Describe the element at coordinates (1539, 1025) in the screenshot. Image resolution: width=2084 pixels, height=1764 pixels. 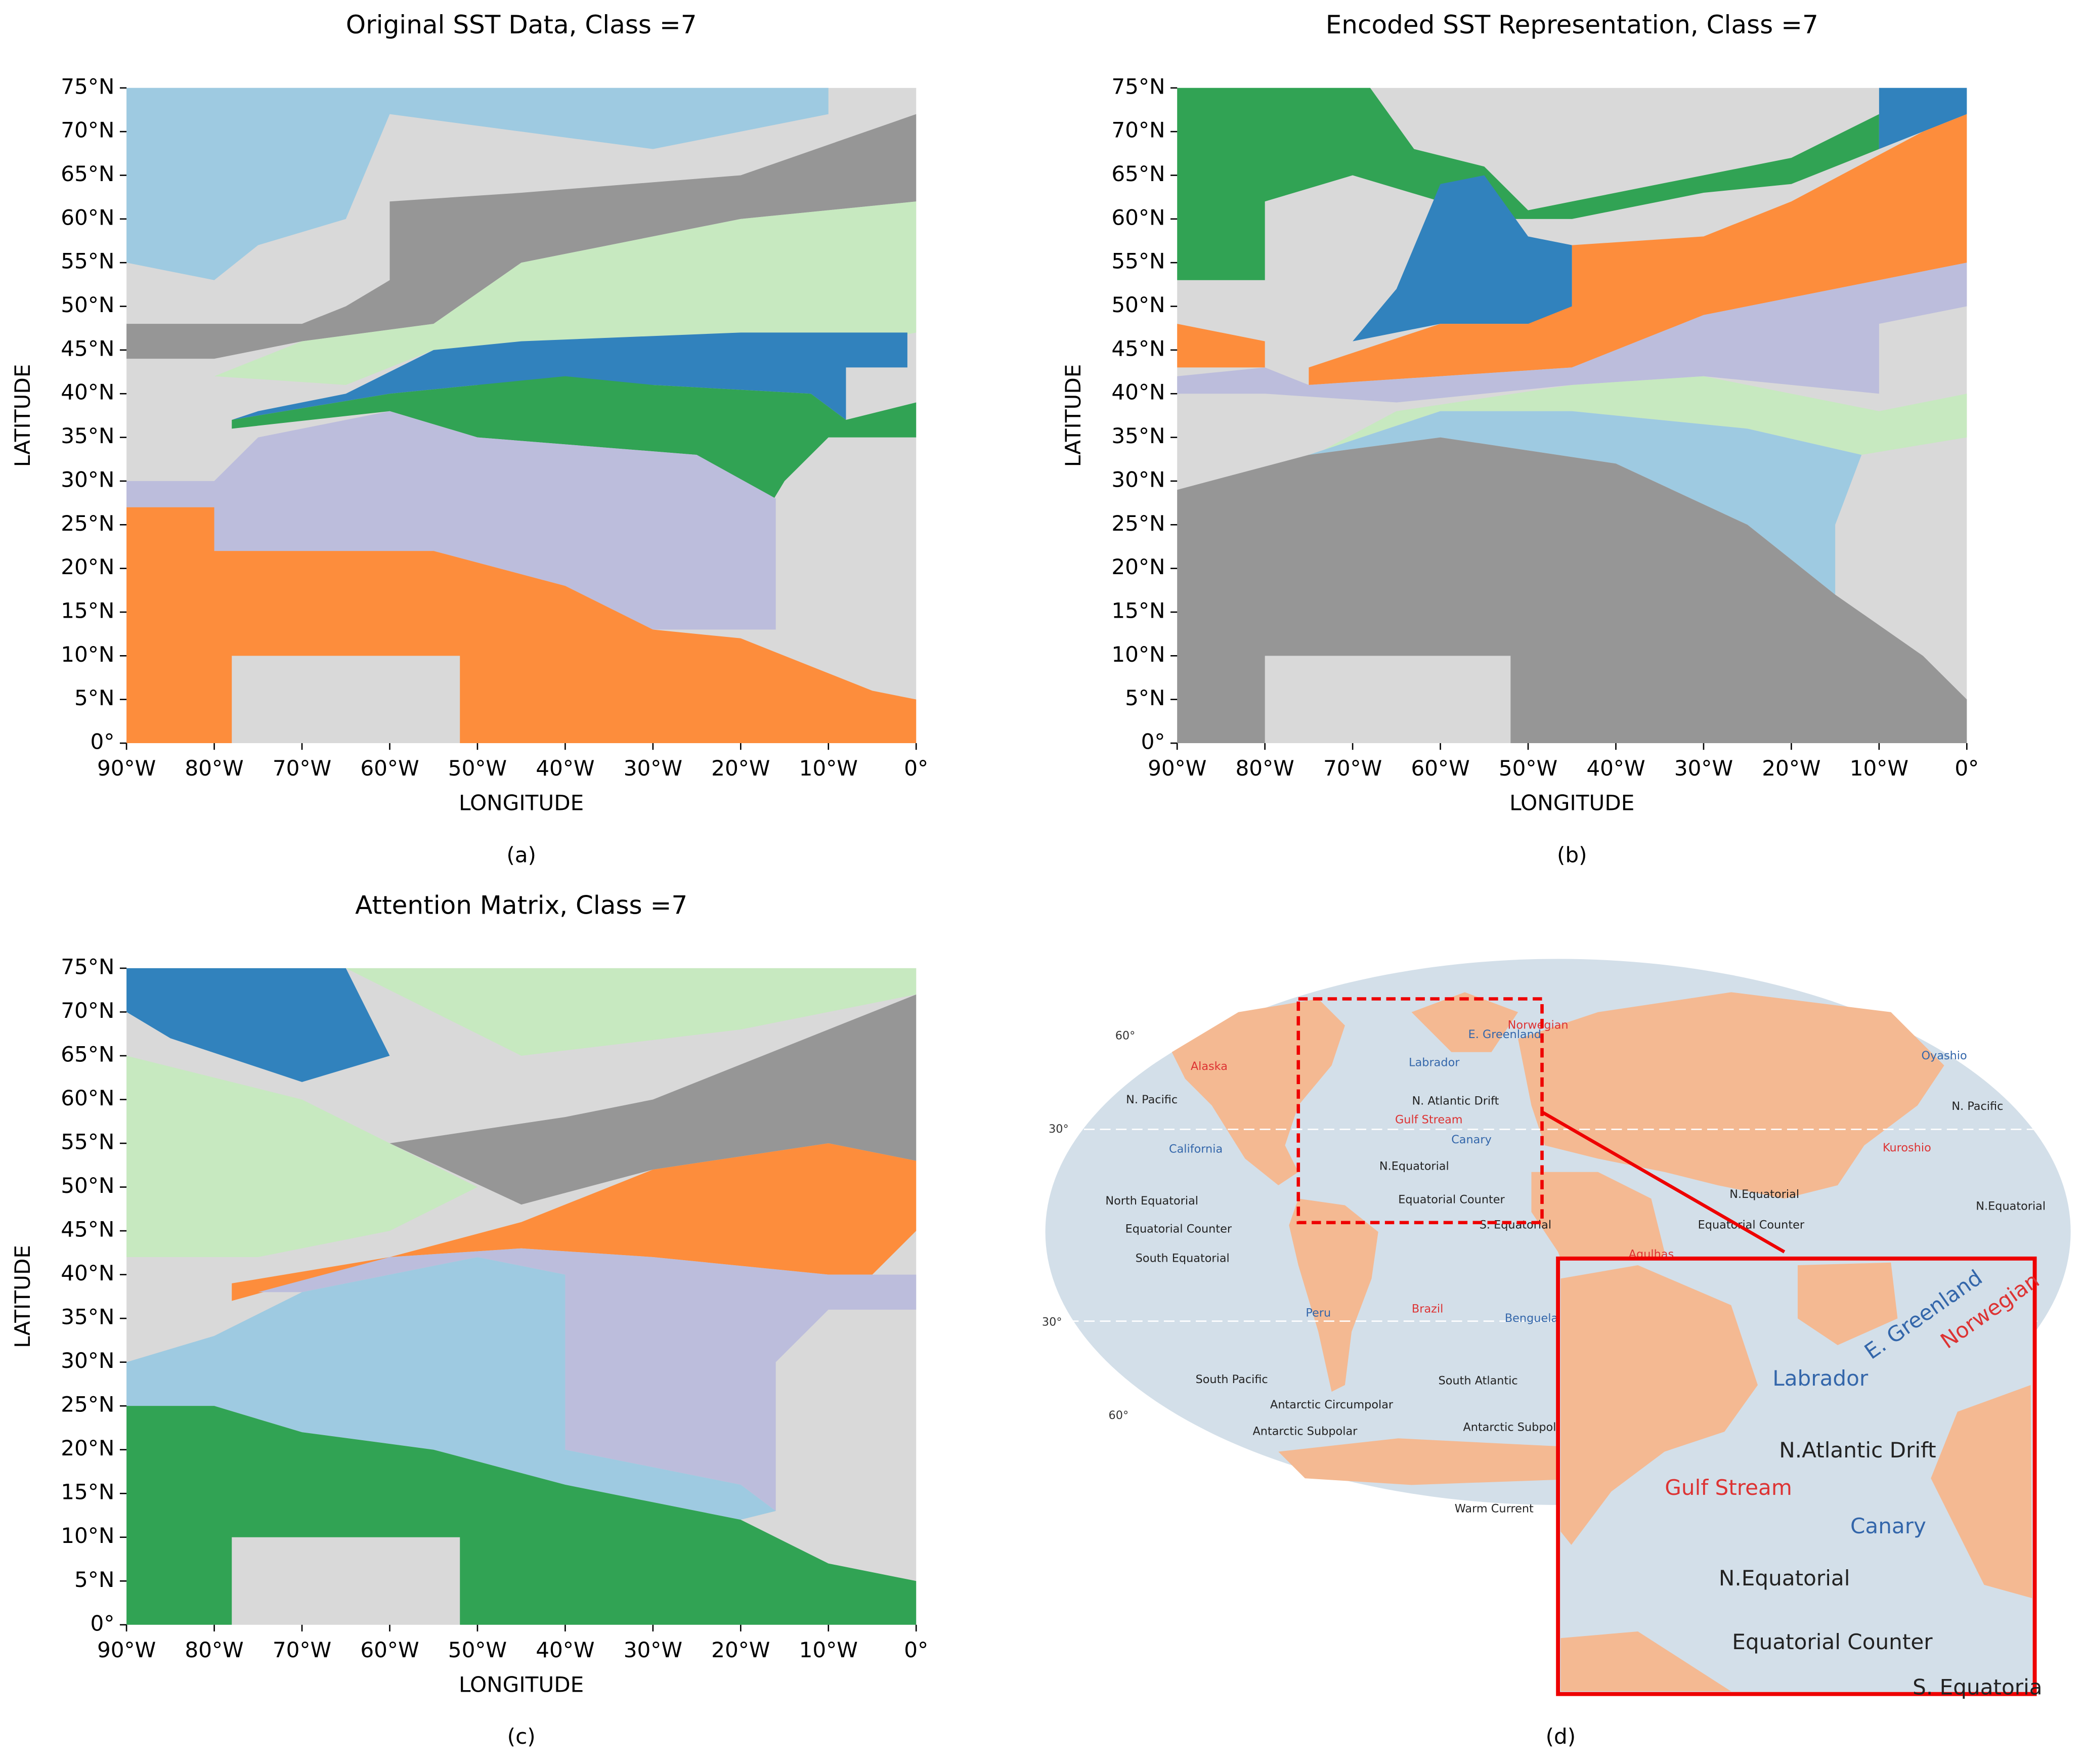
I see `map-label: Norwegian` at that location.